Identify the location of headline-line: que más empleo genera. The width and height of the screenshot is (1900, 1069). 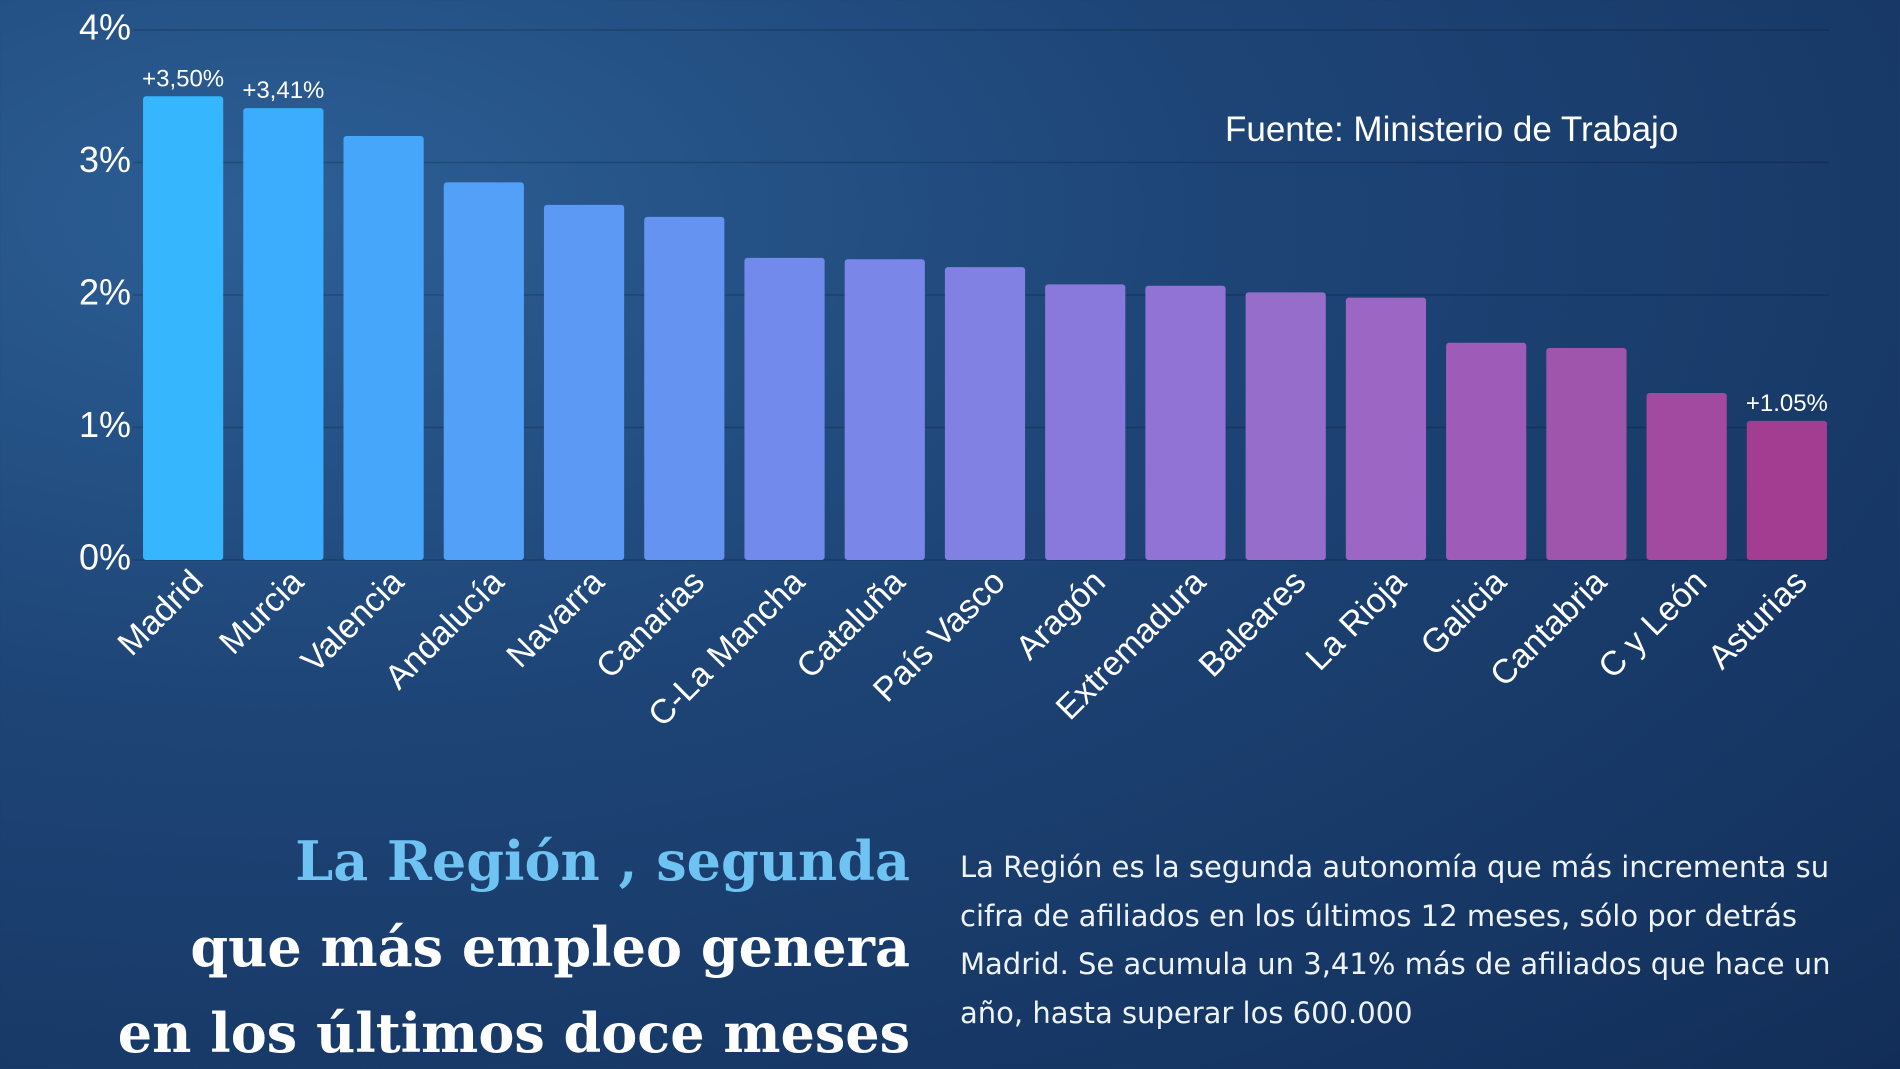
(550, 947).